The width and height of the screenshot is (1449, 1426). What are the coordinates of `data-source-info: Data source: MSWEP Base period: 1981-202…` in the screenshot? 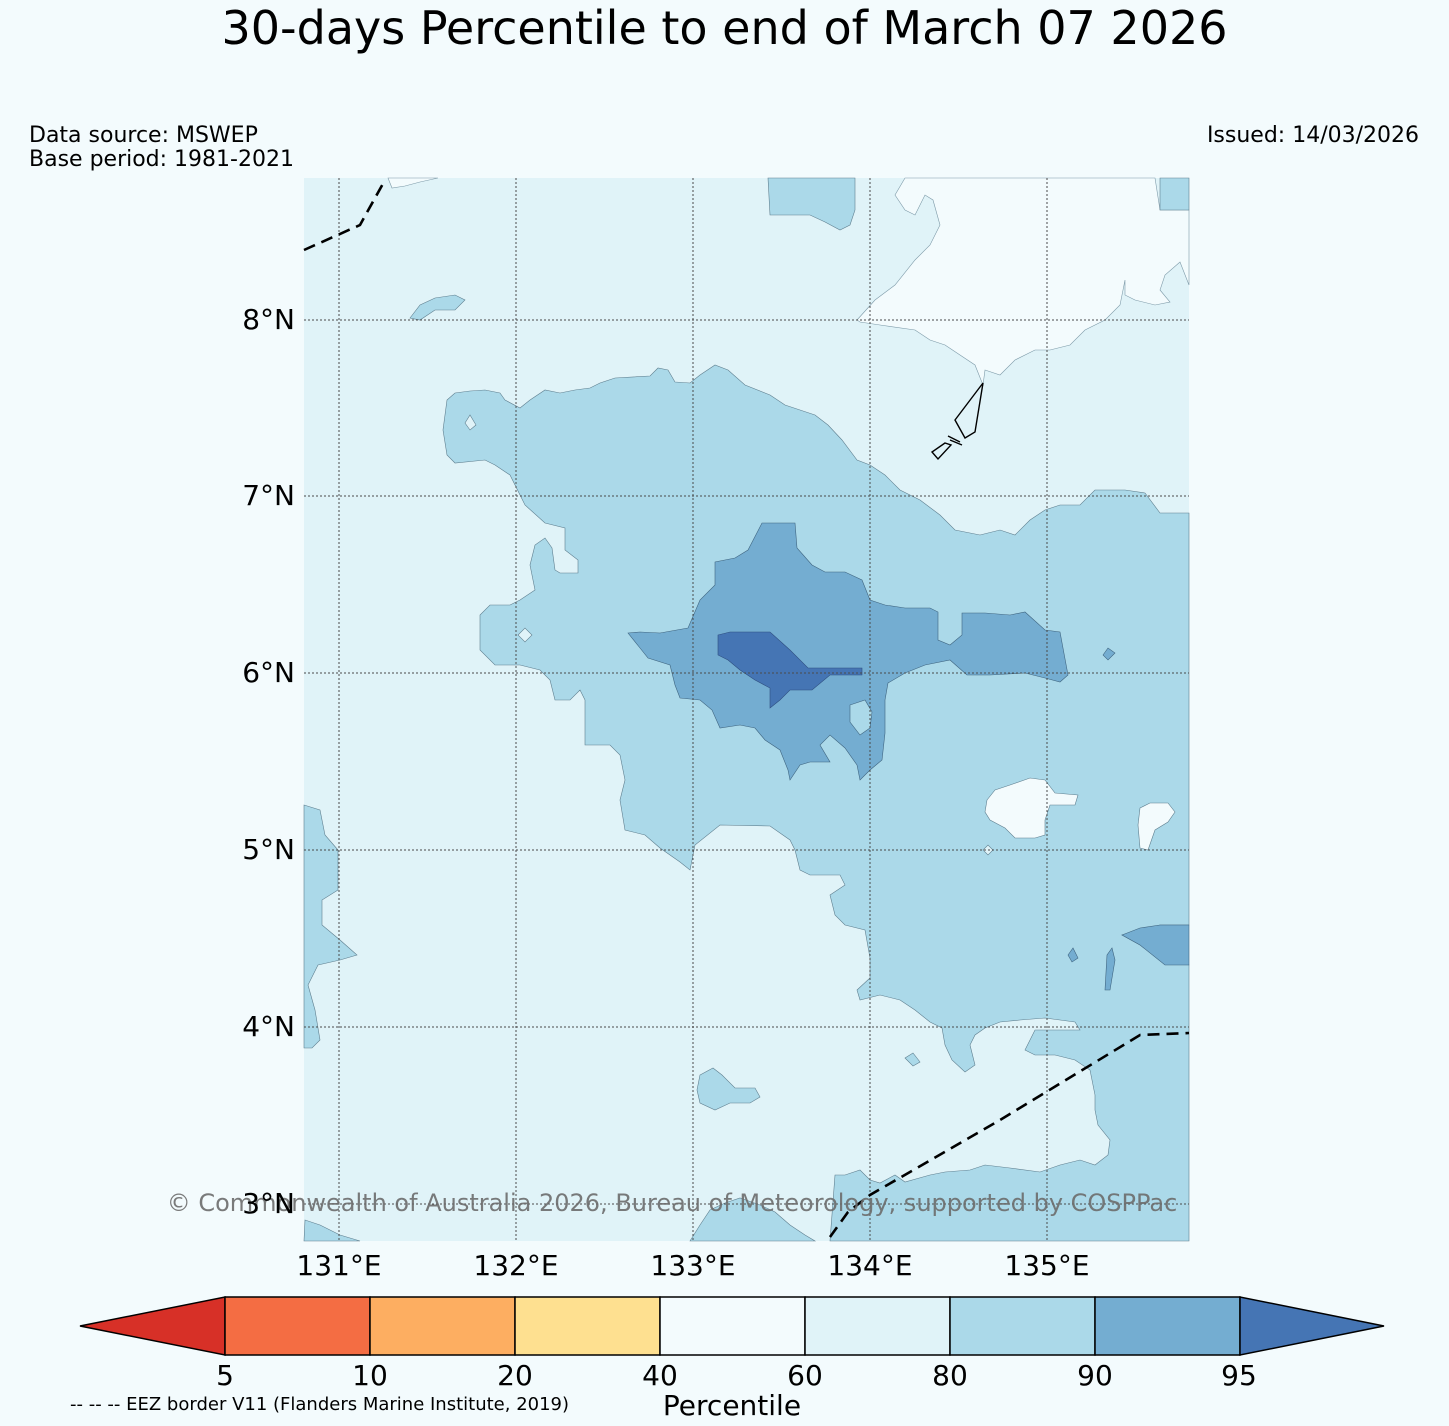 It's located at (161, 148).